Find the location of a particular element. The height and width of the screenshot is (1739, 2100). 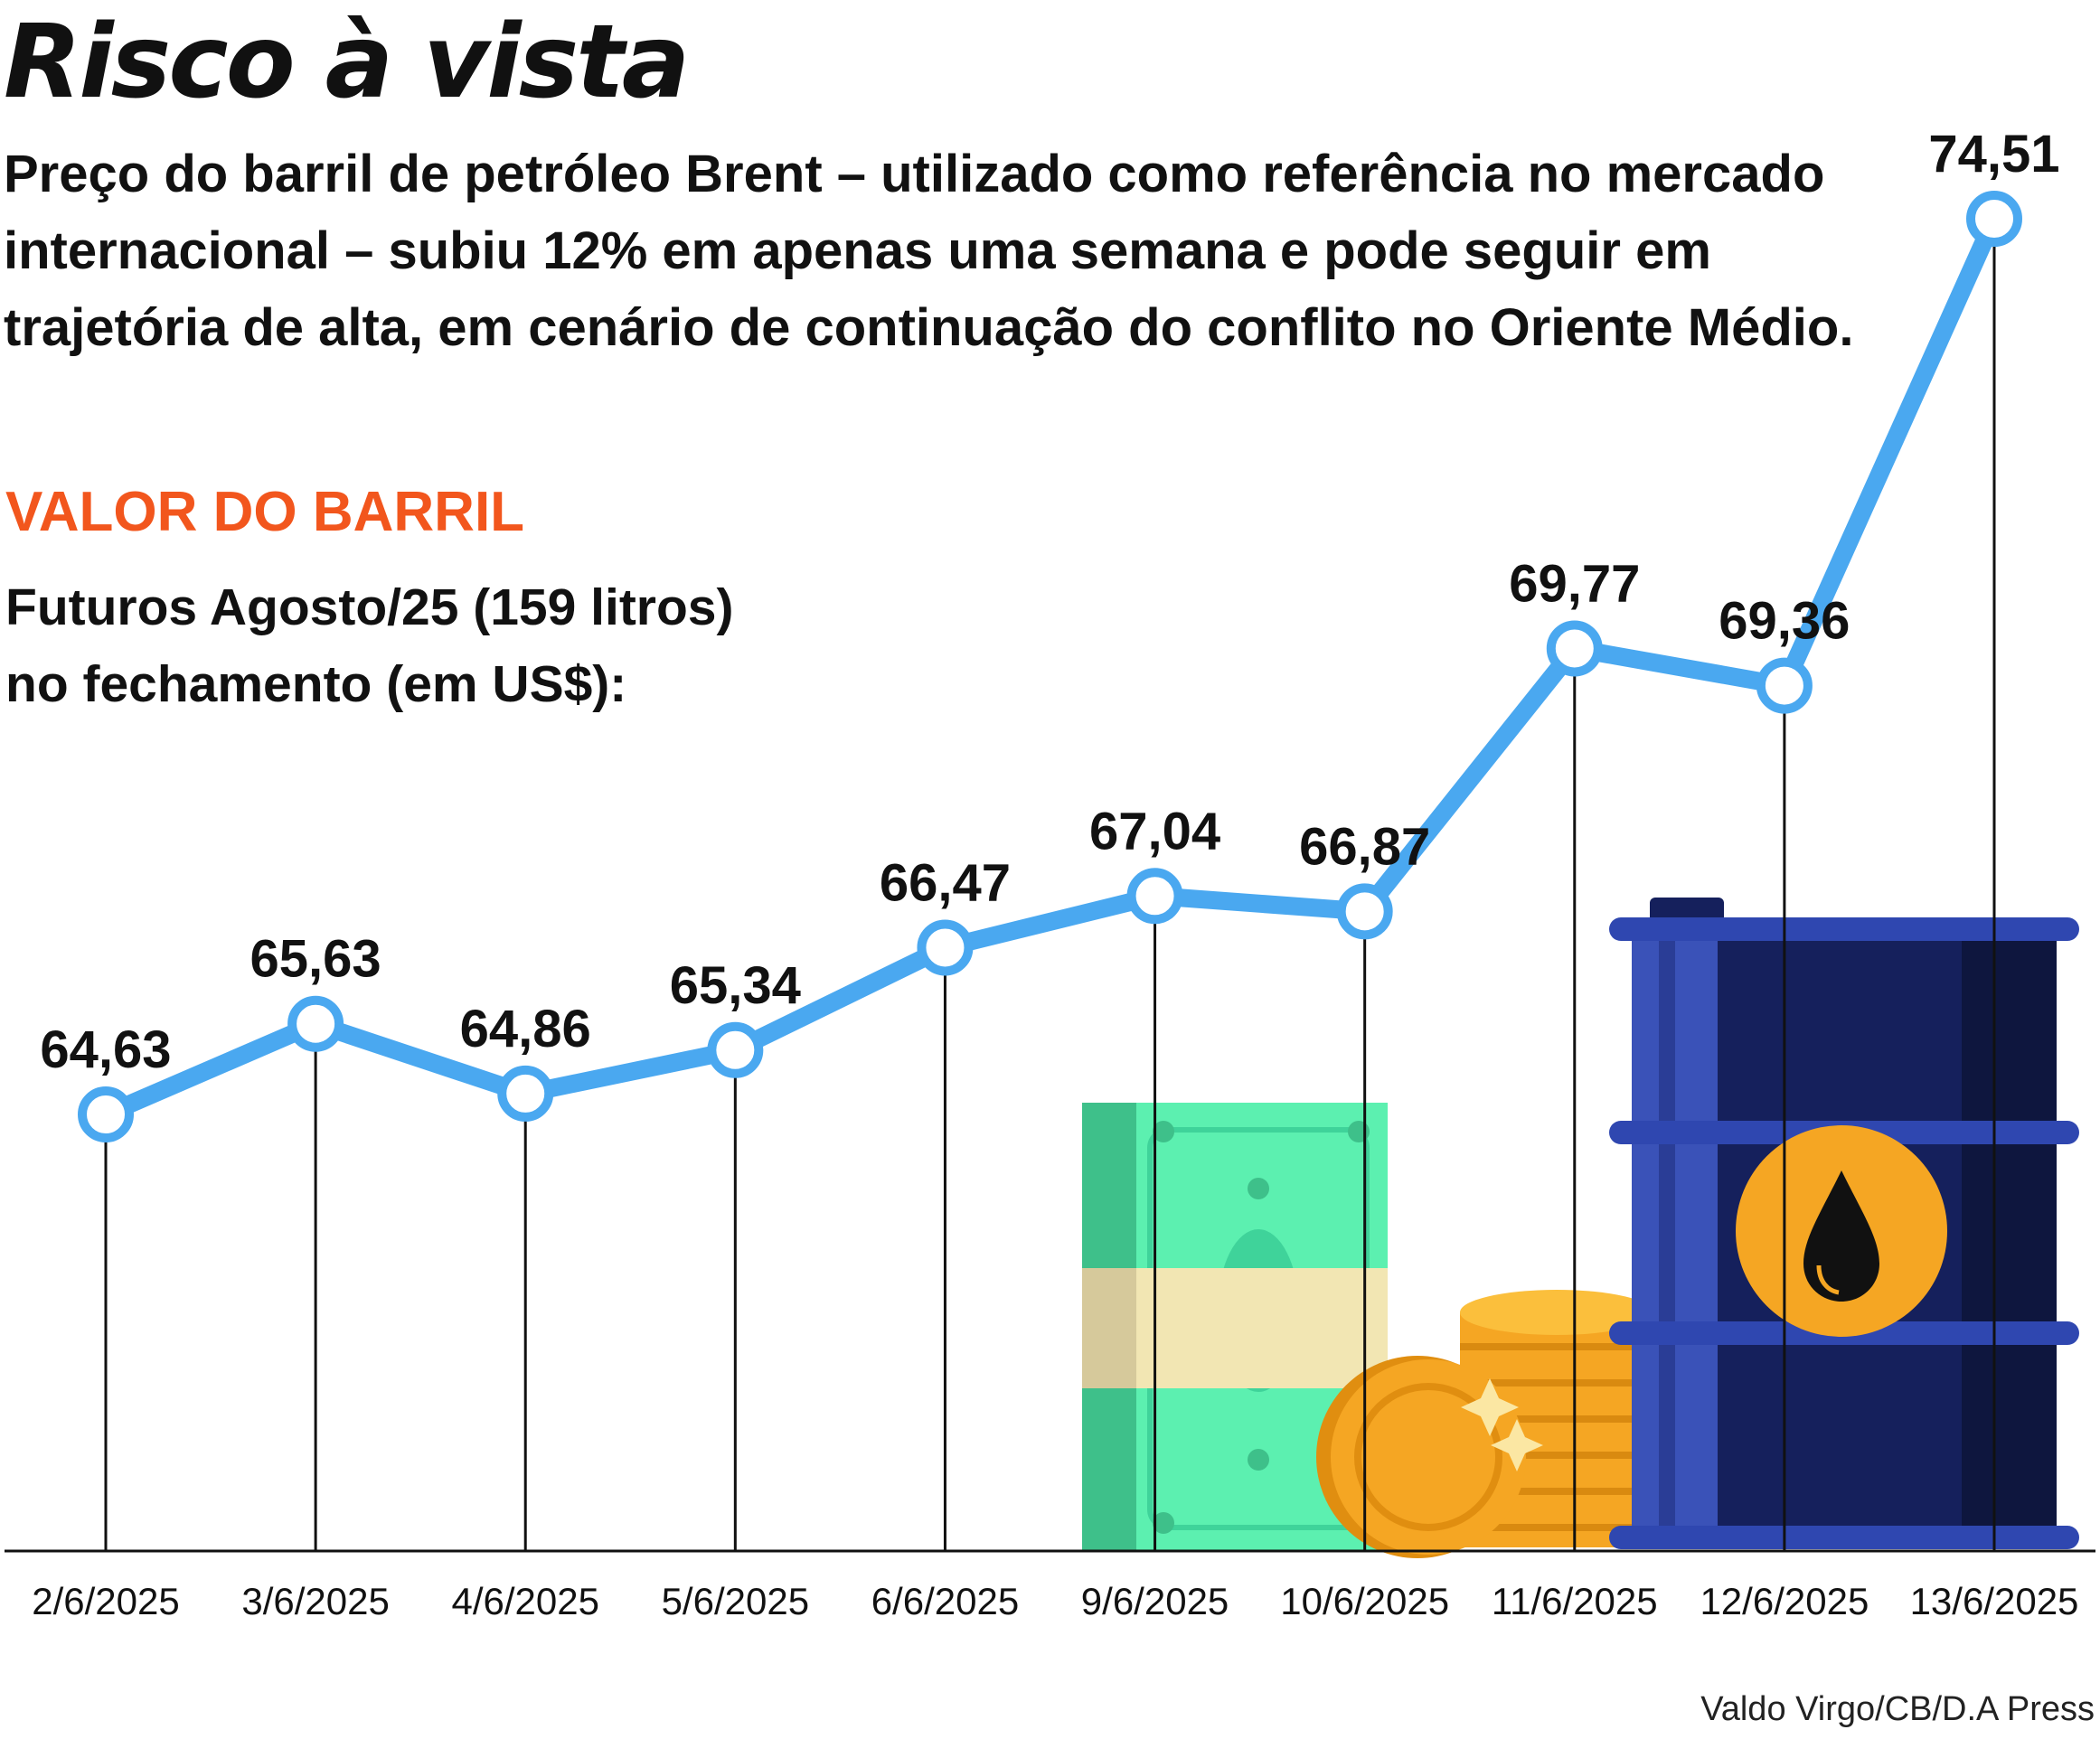

chart-title: Risco à vista is located at coordinates (347, 62).